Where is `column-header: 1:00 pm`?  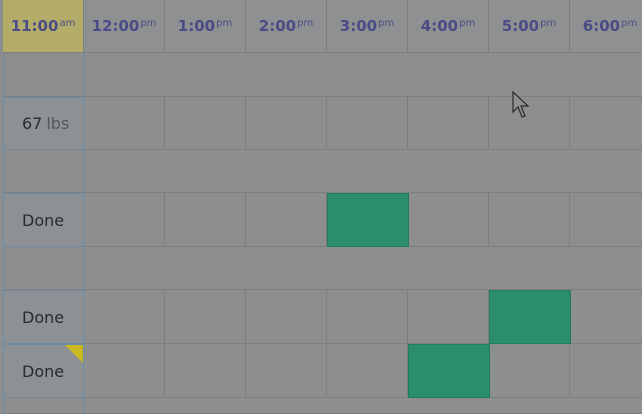 column-header: 1:00 pm is located at coordinates (205, 26).